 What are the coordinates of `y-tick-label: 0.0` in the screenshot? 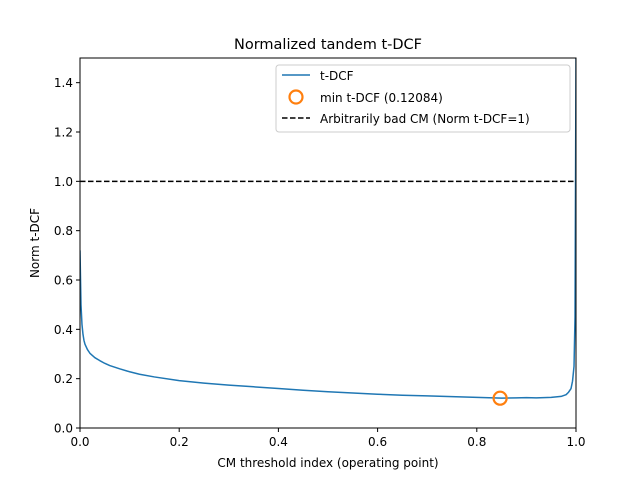 It's located at (63, 429).